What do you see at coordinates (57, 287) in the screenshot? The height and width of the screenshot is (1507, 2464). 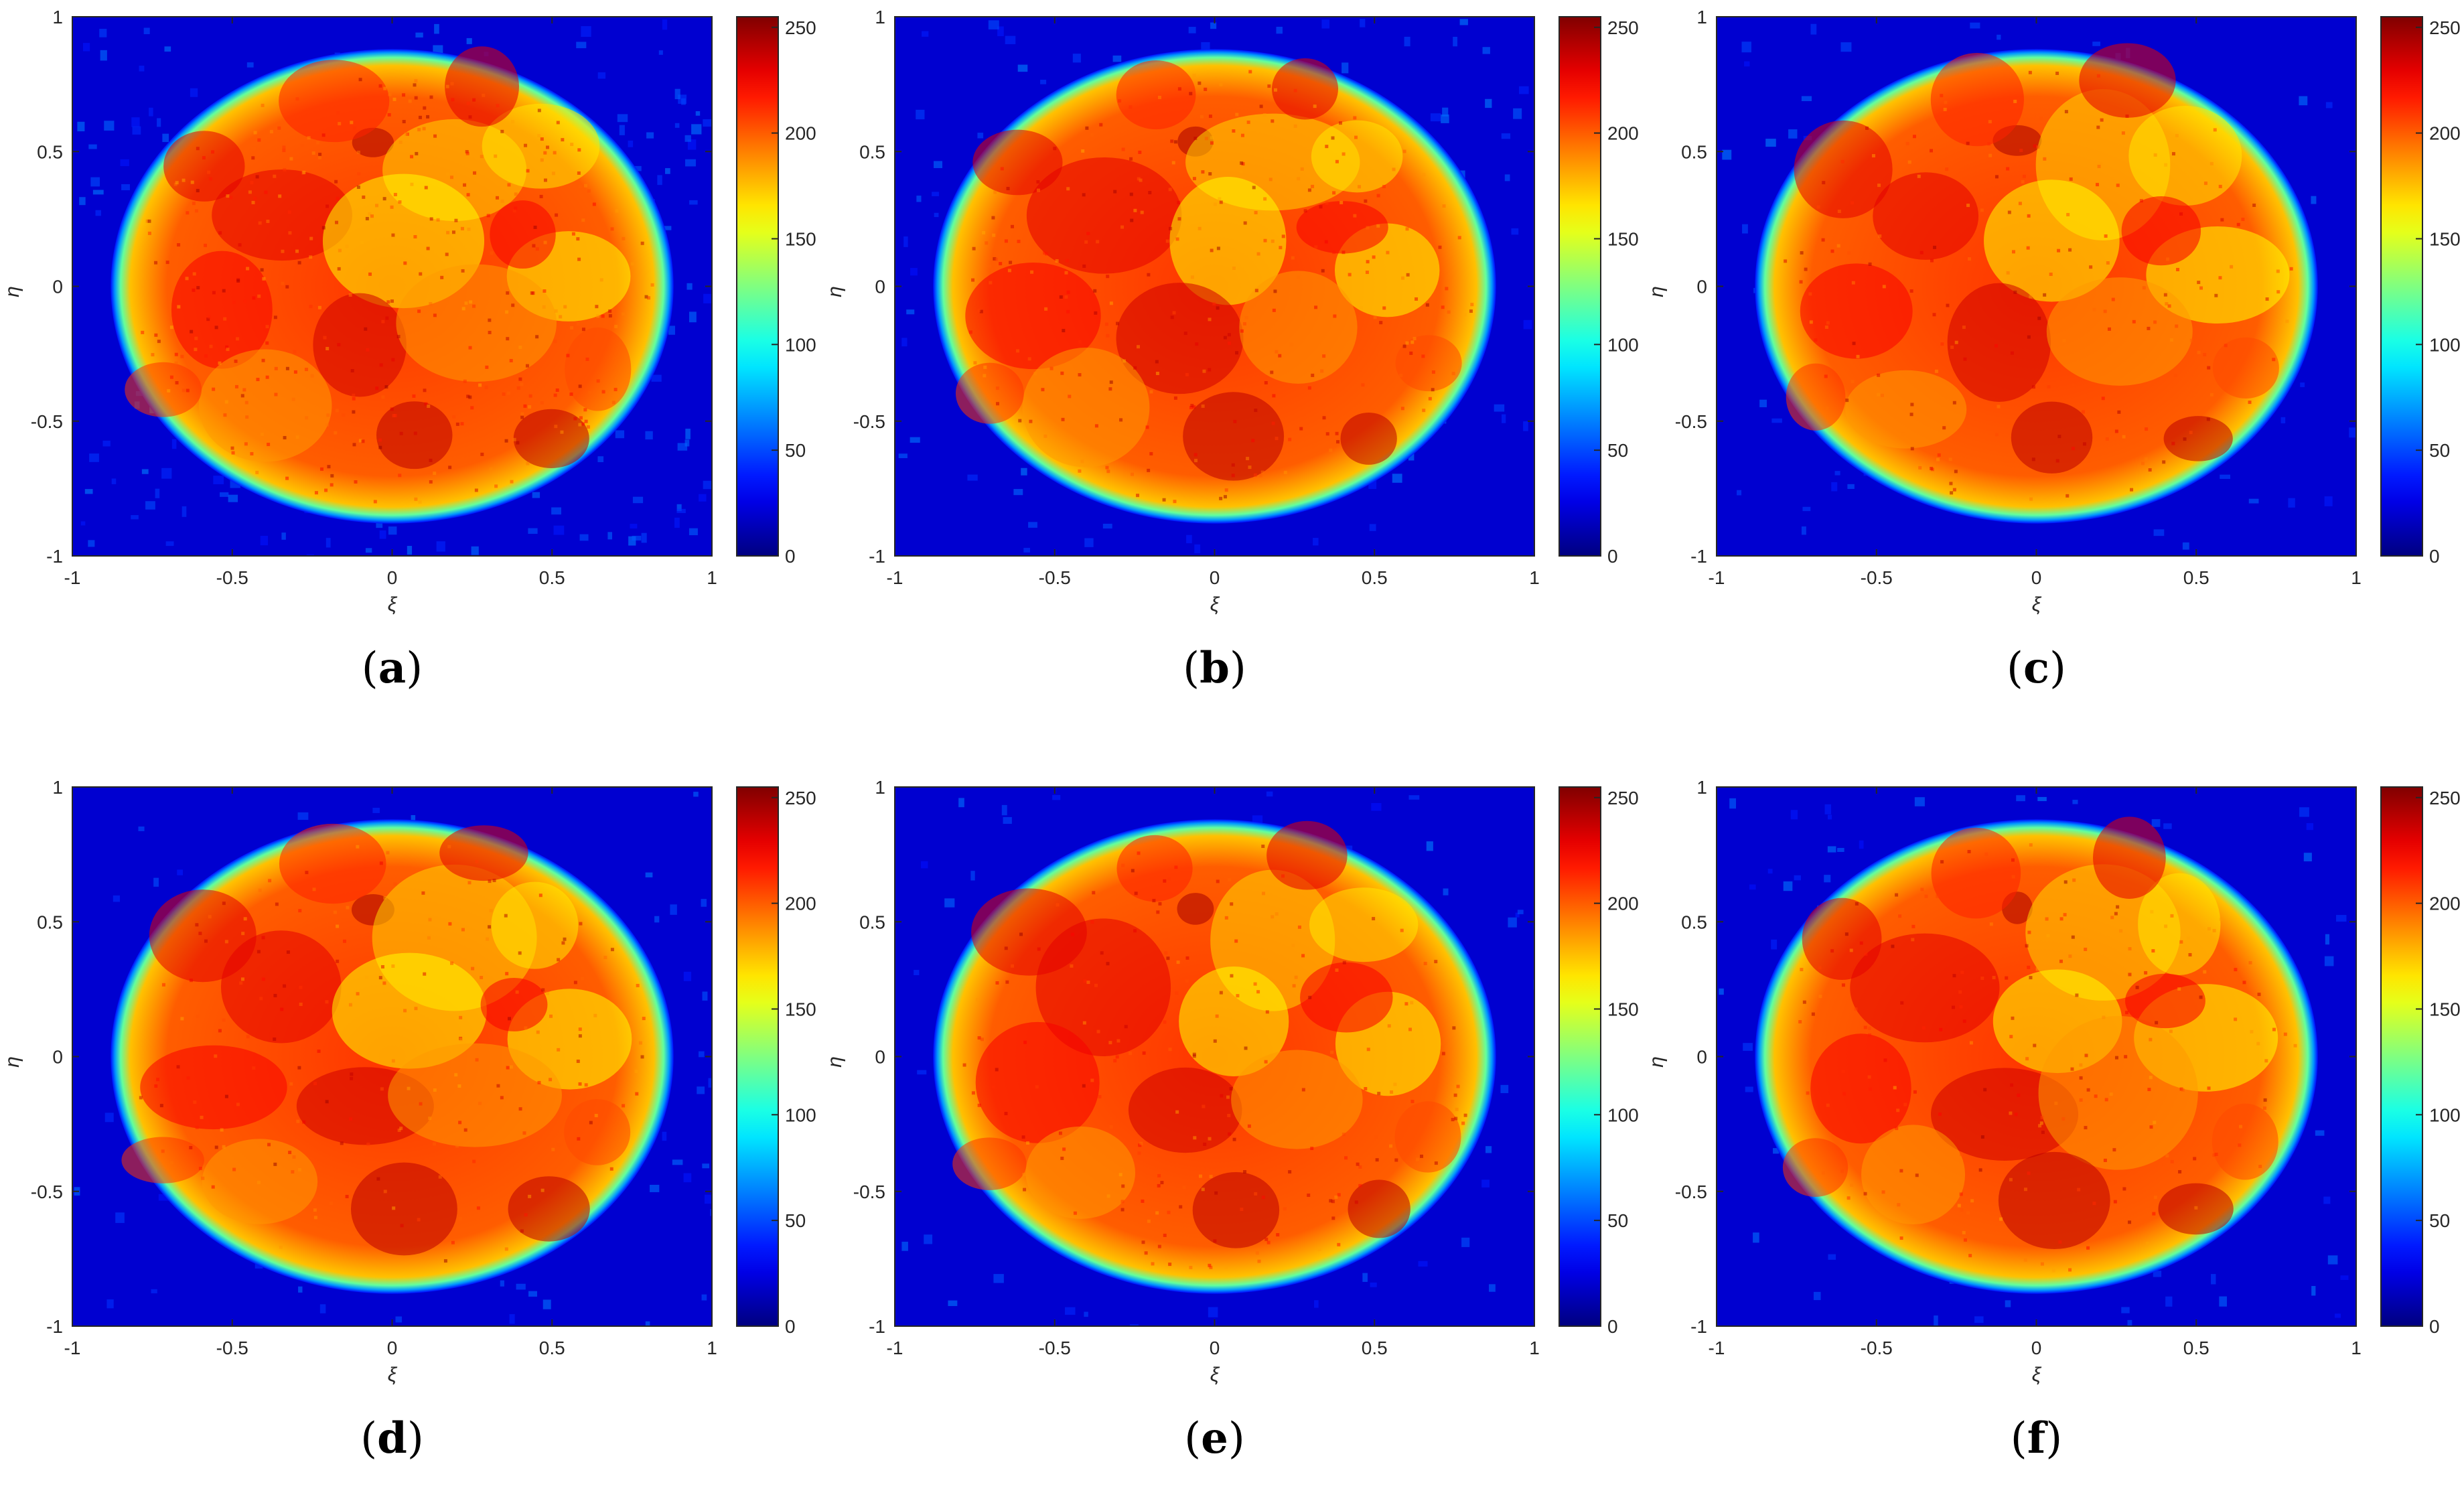 I see `y-tick-label: 0` at bounding box center [57, 287].